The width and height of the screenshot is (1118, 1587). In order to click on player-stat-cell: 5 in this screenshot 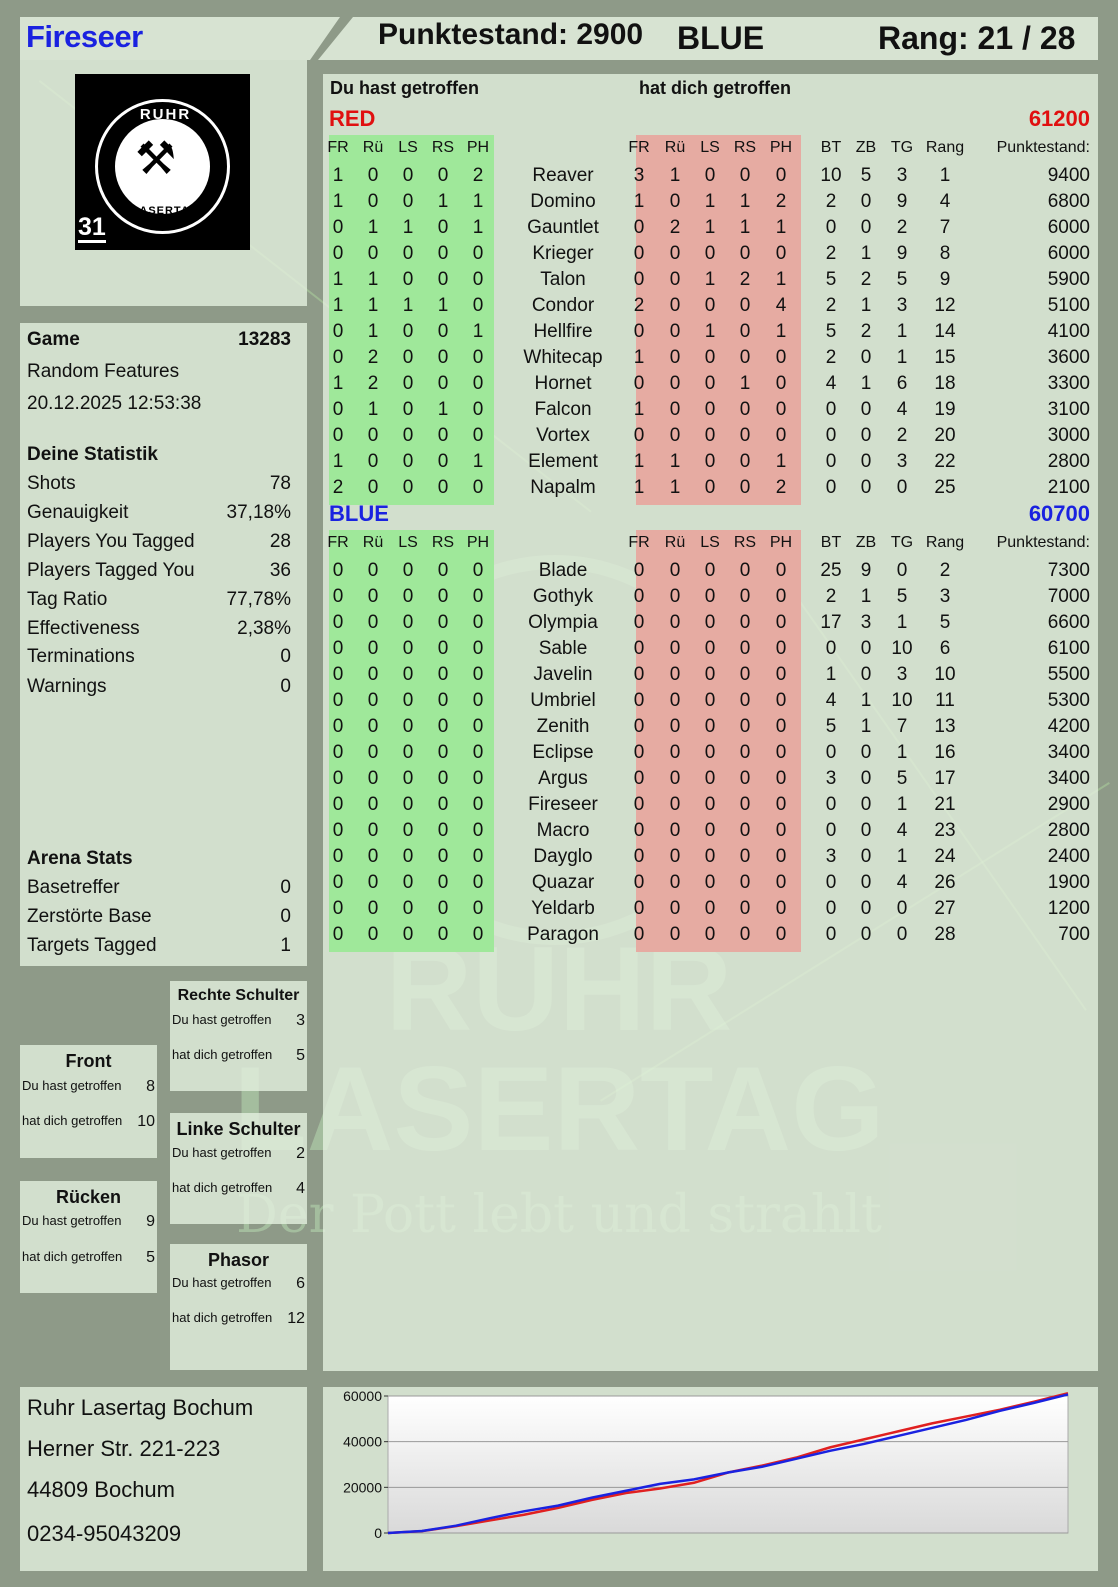, I will do `click(831, 279)`.